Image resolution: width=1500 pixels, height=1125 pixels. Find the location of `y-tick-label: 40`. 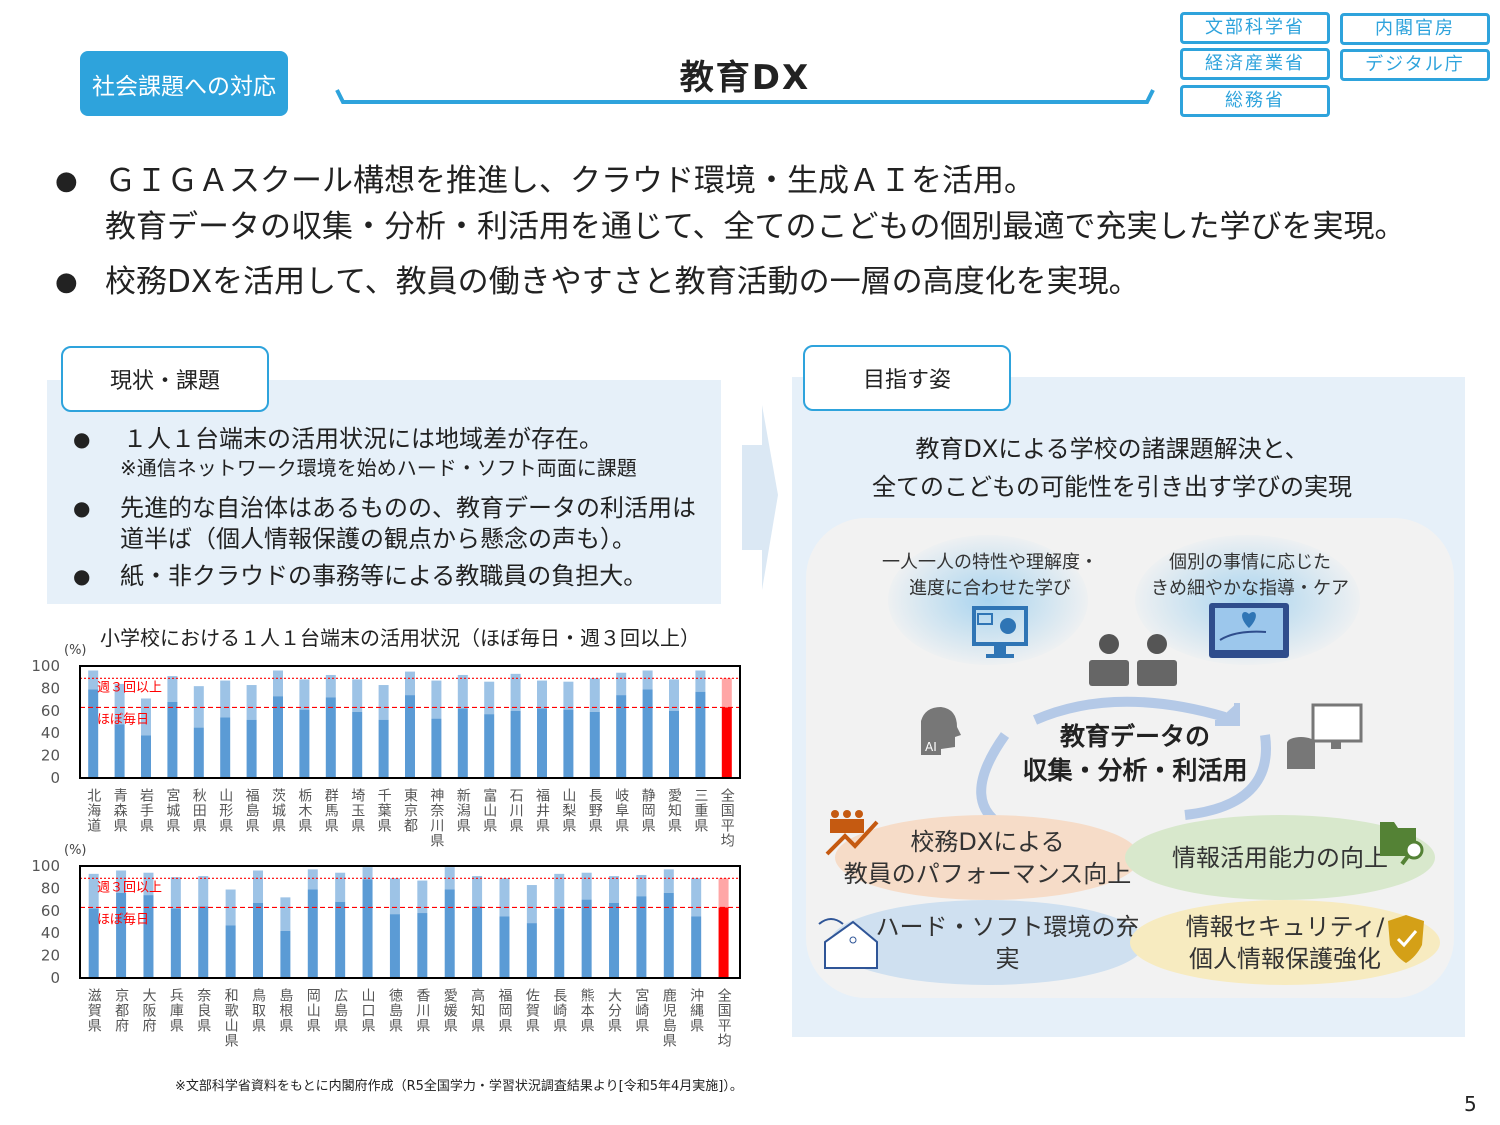

y-tick-label: 40 is located at coordinates (50, 933).